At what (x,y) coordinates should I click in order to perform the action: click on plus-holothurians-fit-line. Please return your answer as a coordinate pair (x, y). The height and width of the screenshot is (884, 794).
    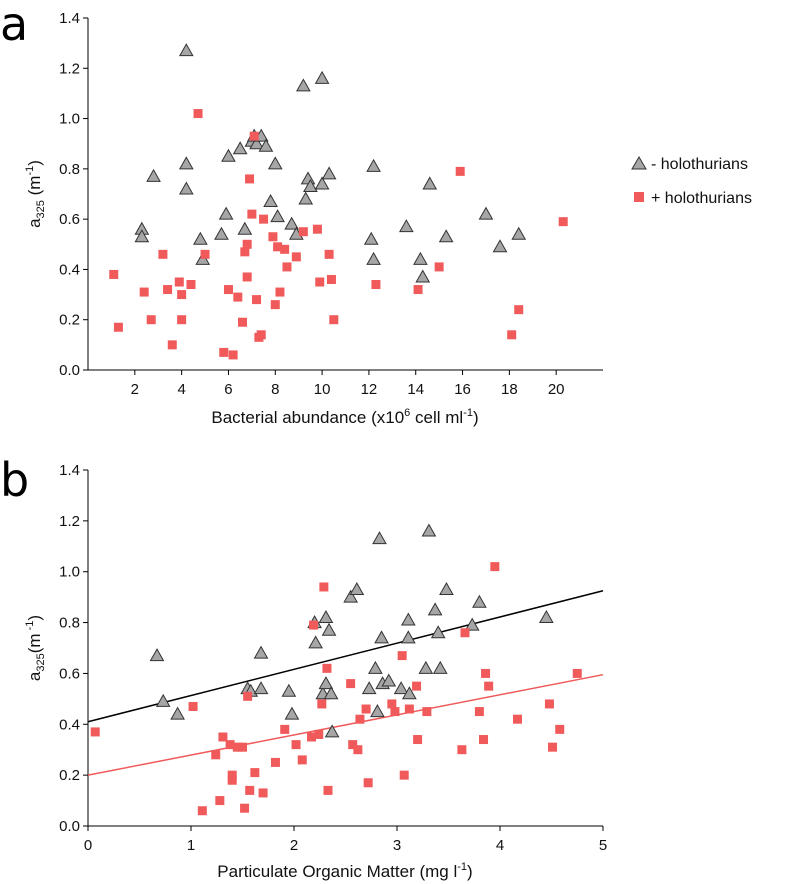
    Looking at the image, I should click on (345, 724).